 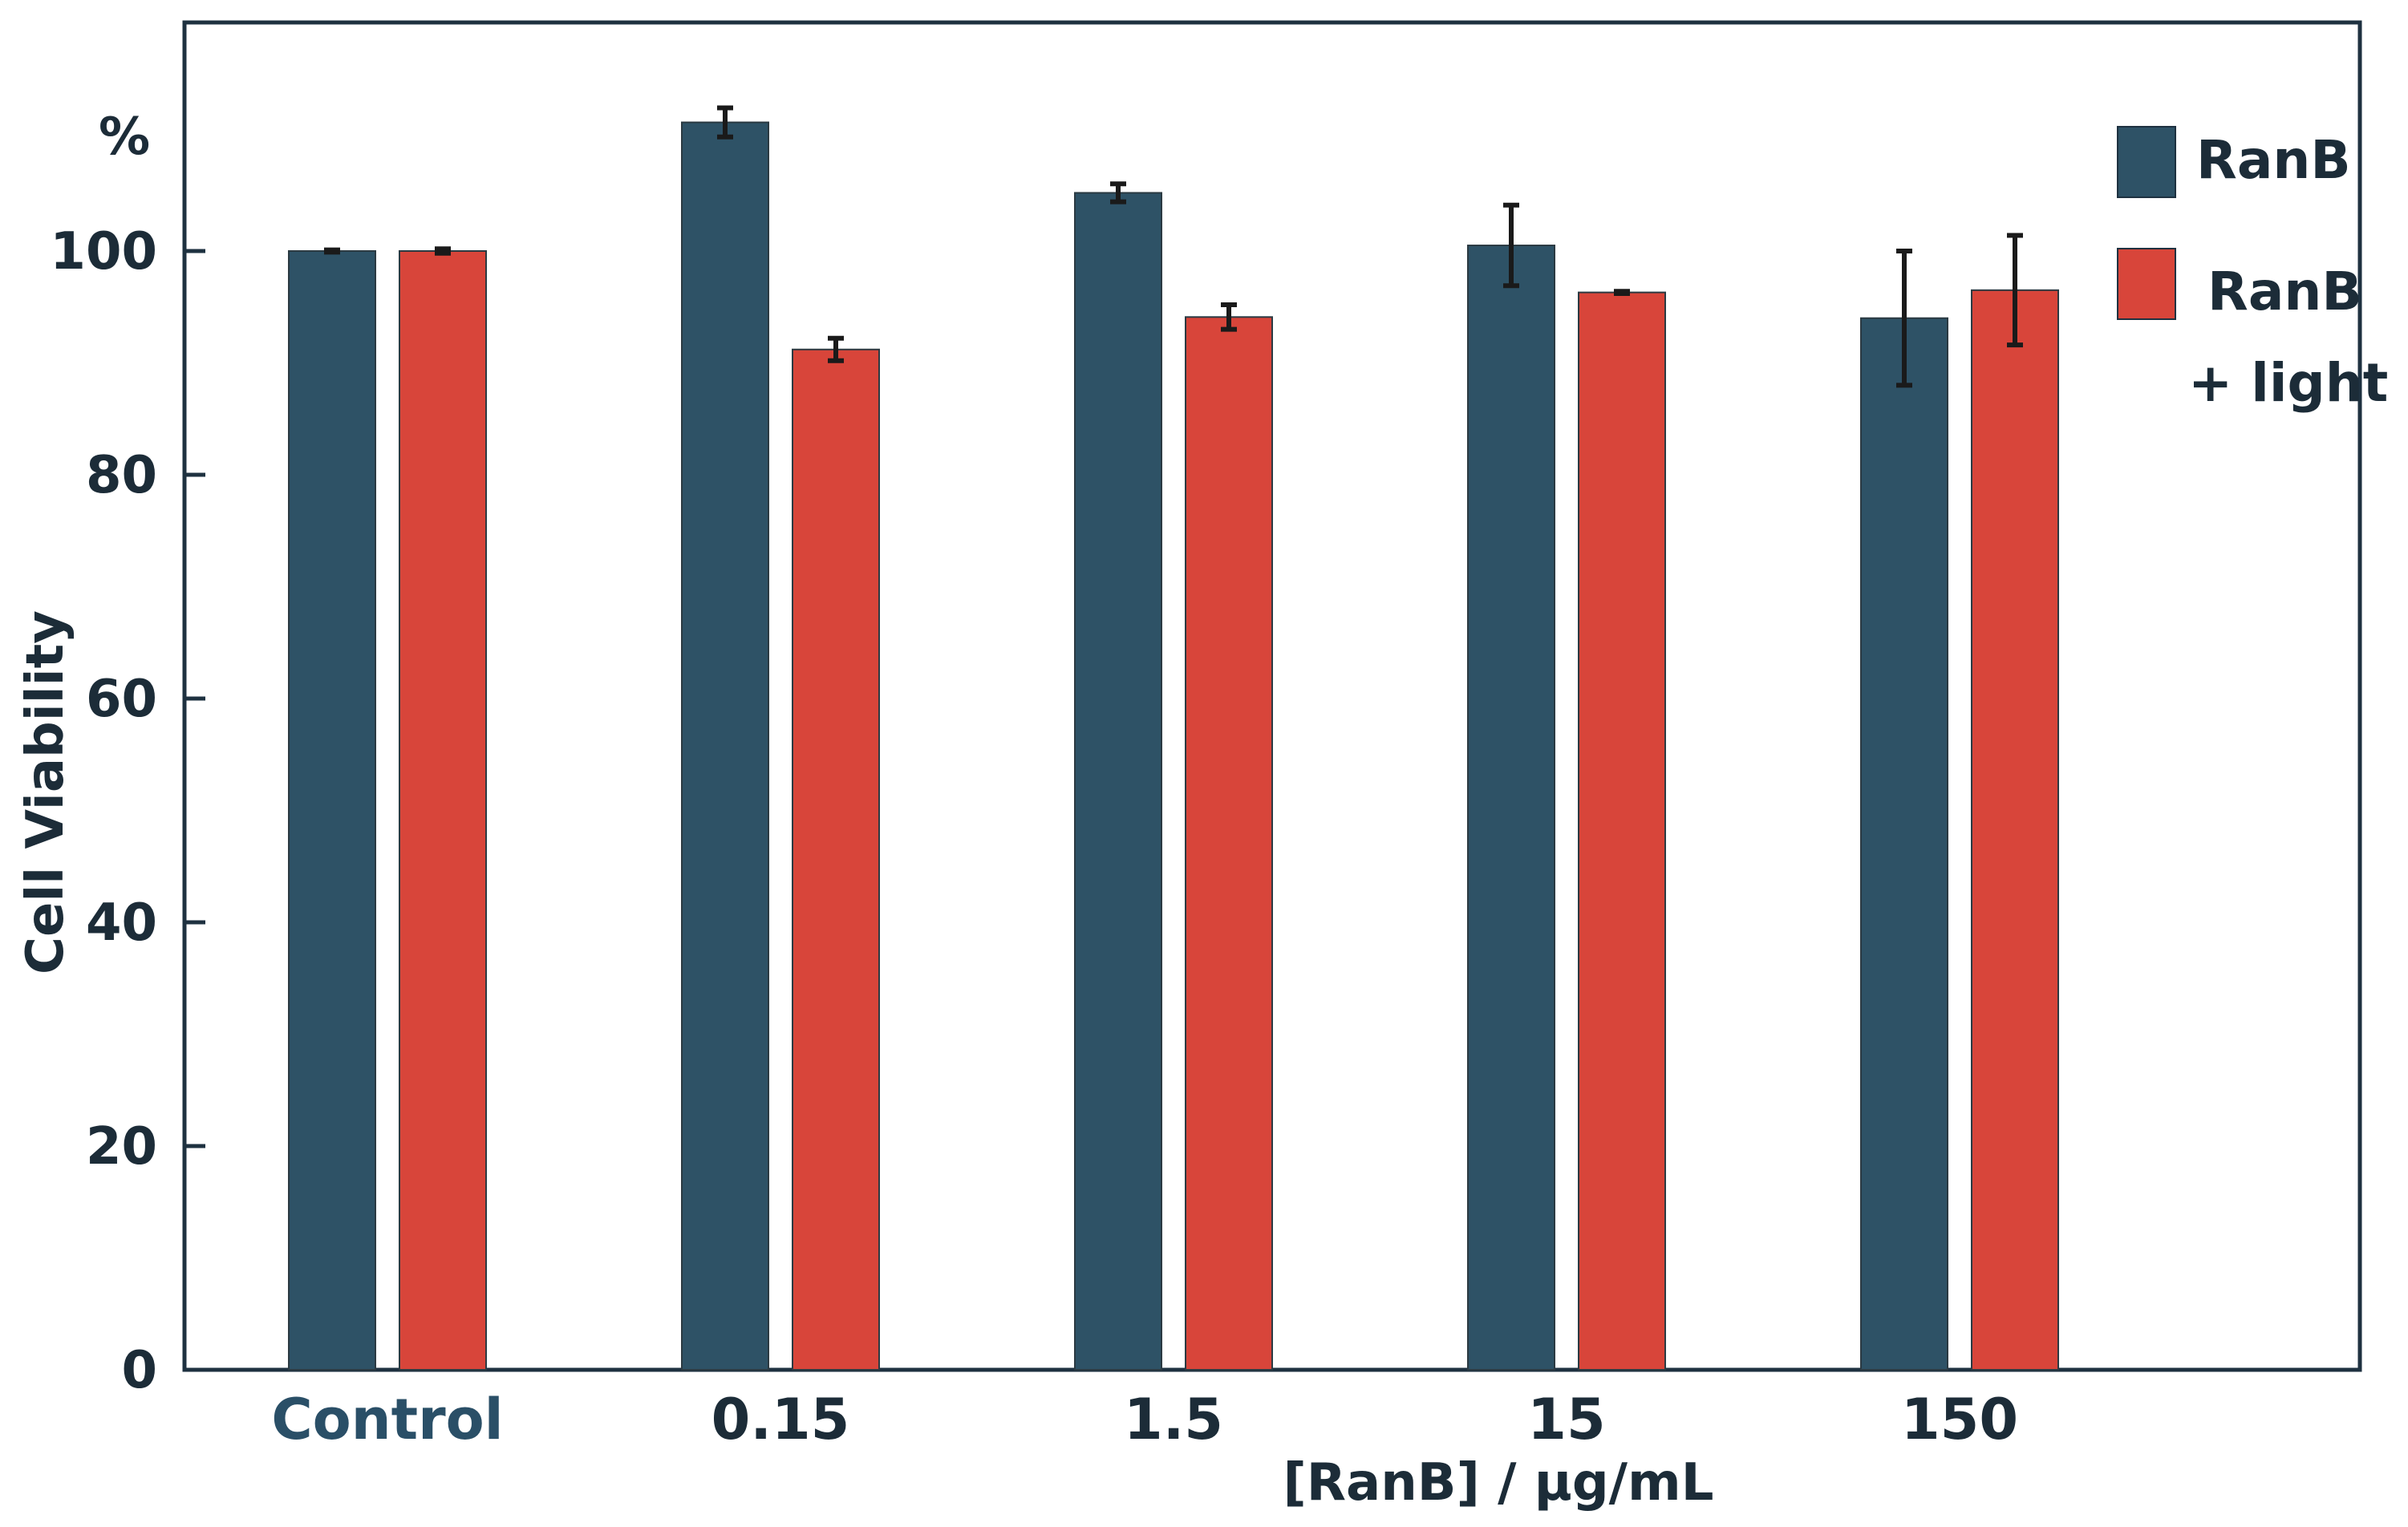 I want to click on x-axis-labels: Control 0.15 1.5 15 150, so click(x=1144, y=1420).